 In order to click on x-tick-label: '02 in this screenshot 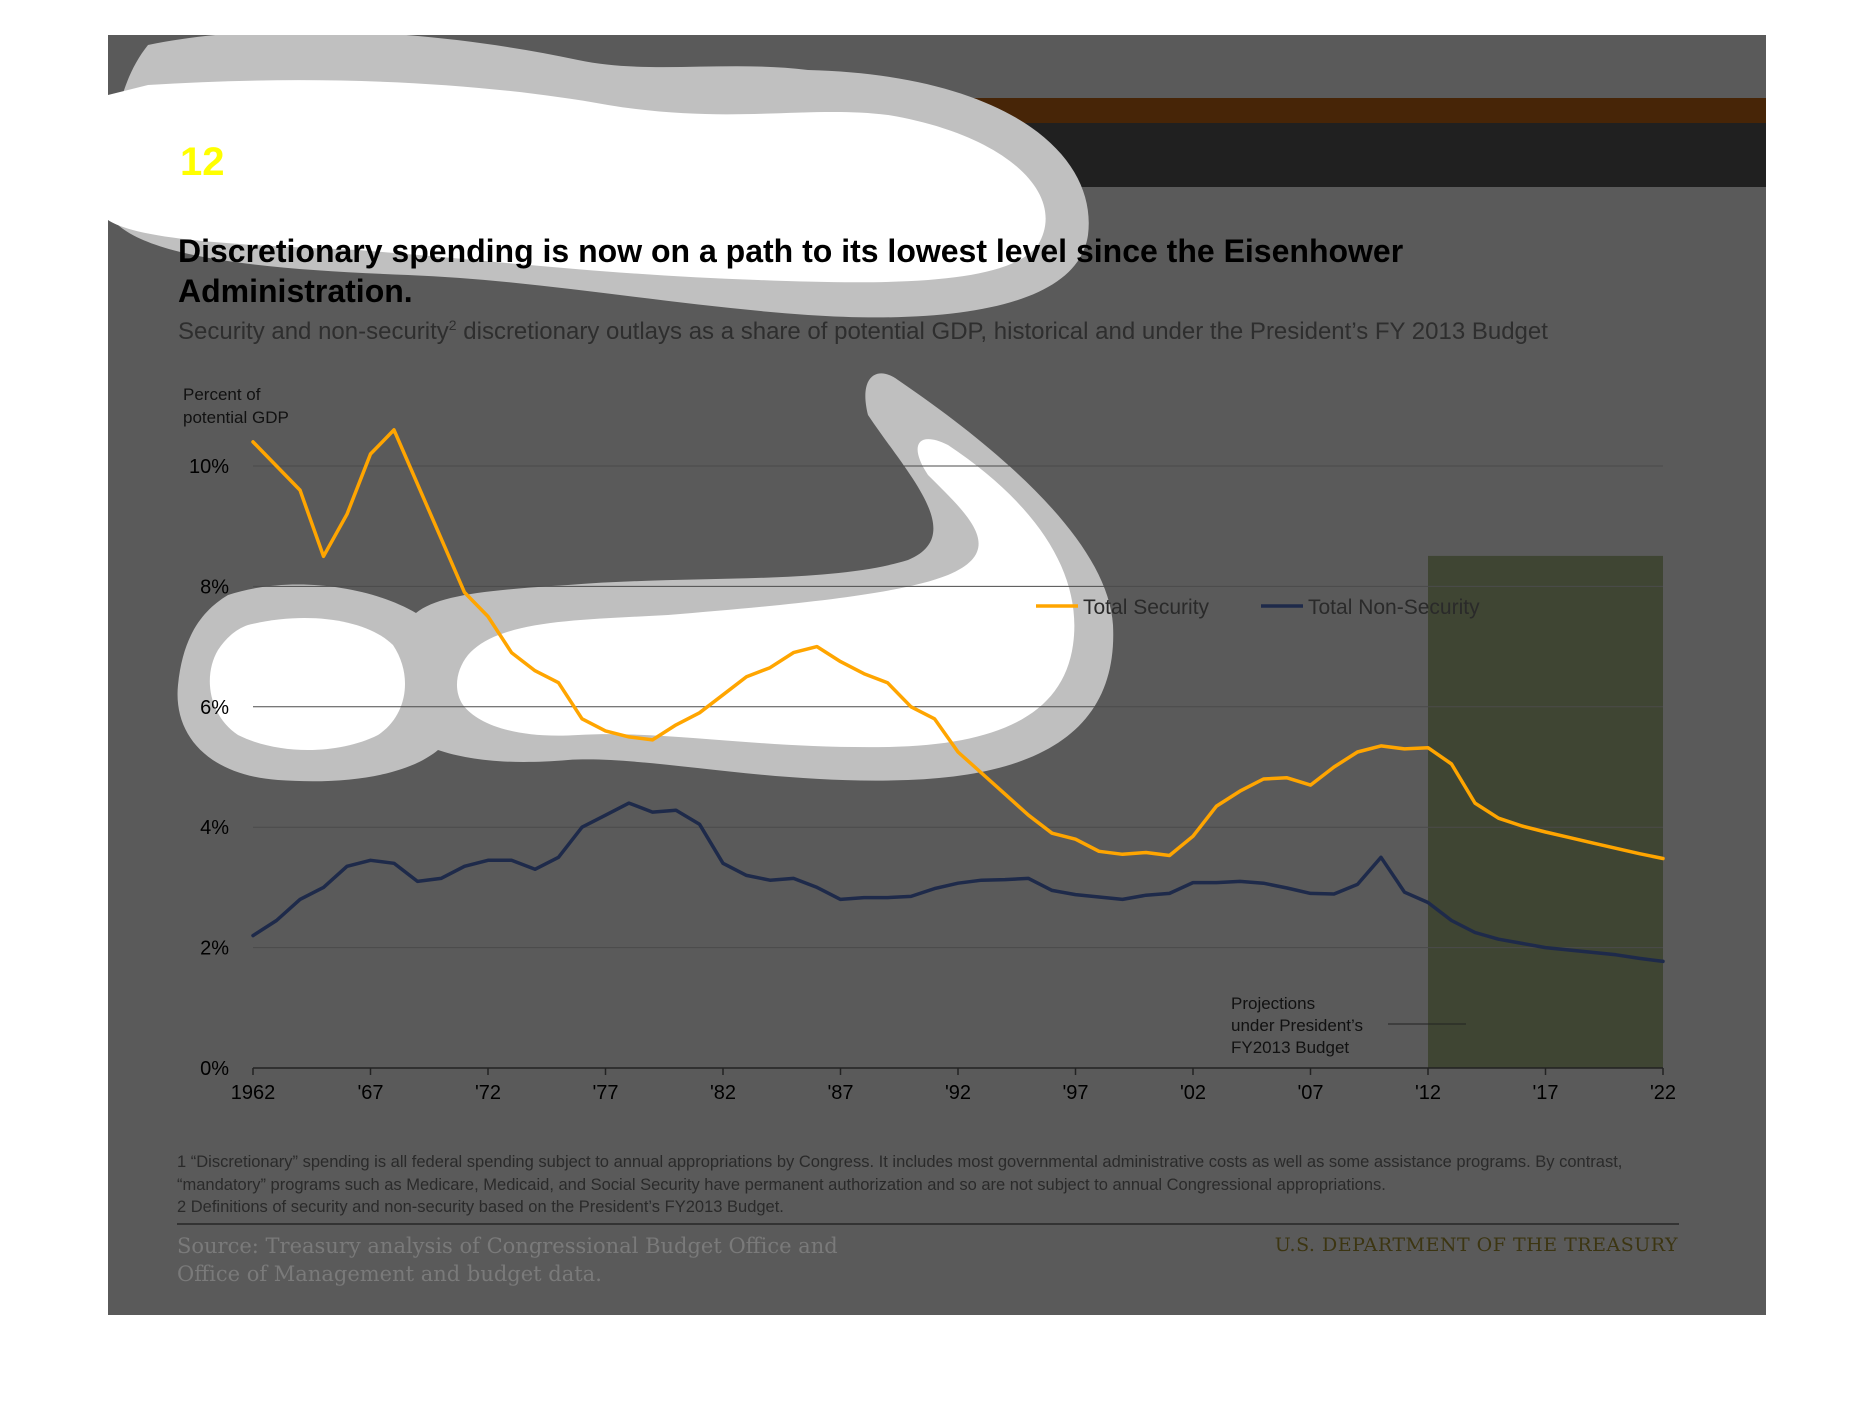, I will do `click(1193, 1093)`.